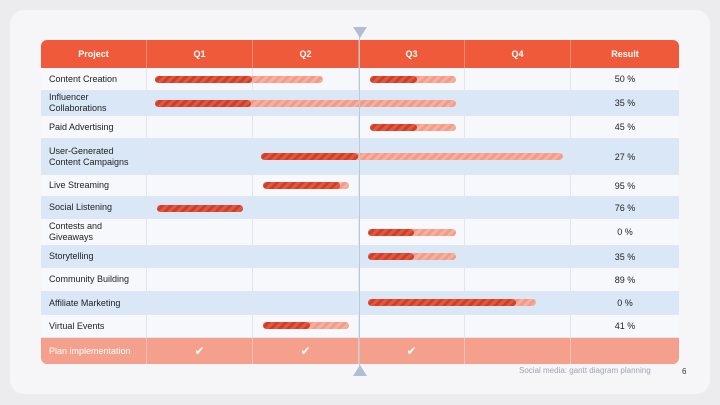 The width and height of the screenshot is (720, 405). What do you see at coordinates (94, 156) in the screenshot?
I see `project-name: User-Generated Content Campaigns` at bounding box center [94, 156].